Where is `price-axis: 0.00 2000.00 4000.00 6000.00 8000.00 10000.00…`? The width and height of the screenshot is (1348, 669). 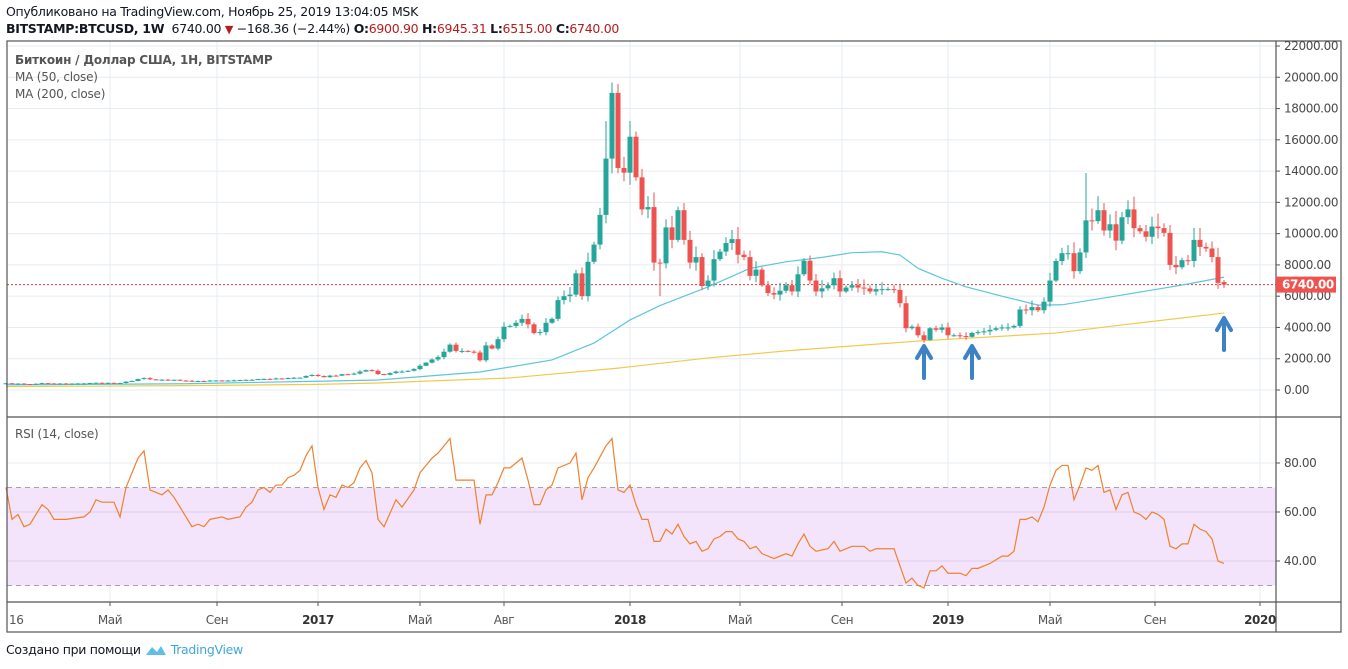
price-axis: 0.00 2000.00 4000.00 6000.00 8000.00 10000.00… is located at coordinates (1307, 218).